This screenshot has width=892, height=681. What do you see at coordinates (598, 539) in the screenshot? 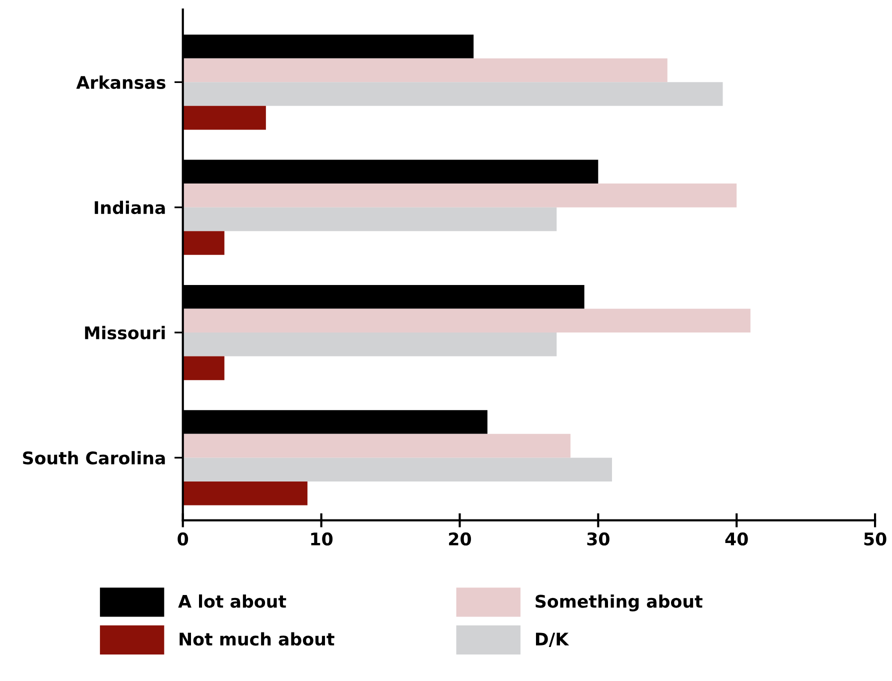
I see `x-tick-label: 30` at bounding box center [598, 539].